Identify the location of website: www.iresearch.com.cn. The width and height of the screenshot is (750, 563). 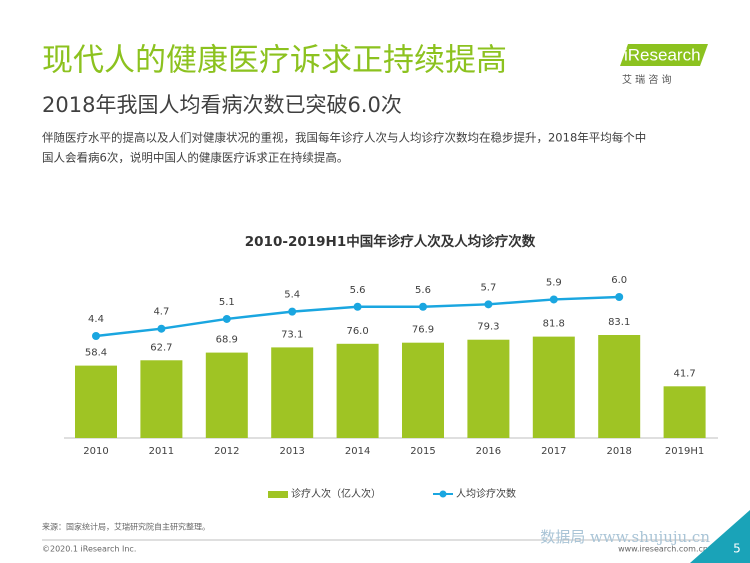
(663, 549).